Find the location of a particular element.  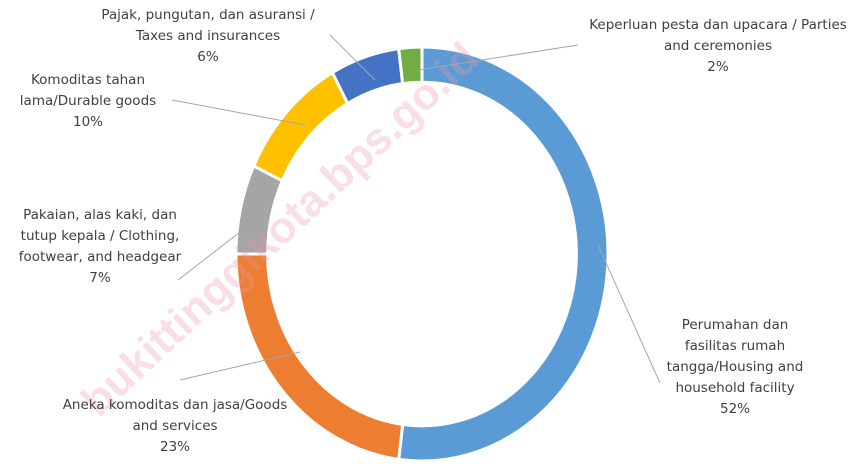

value-label: 10% is located at coordinates (87, 122).